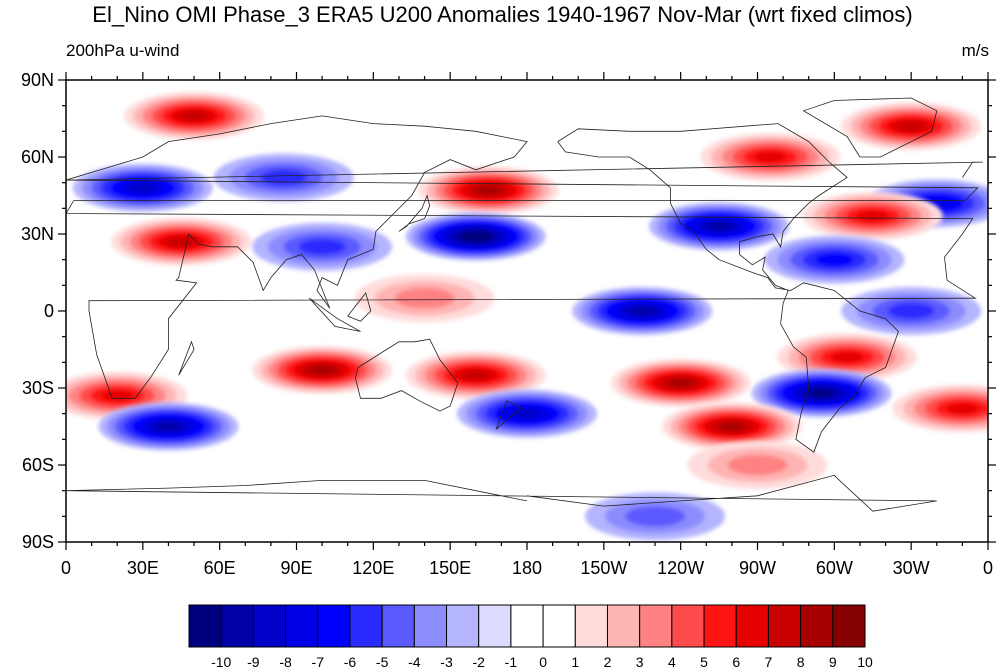 The height and width of the screenshot is (672, 1005). What do you see at coordinates (37, 80) in the screenshot?
I see `lat-tick-label: 90N` at bounding box center [37, 80].